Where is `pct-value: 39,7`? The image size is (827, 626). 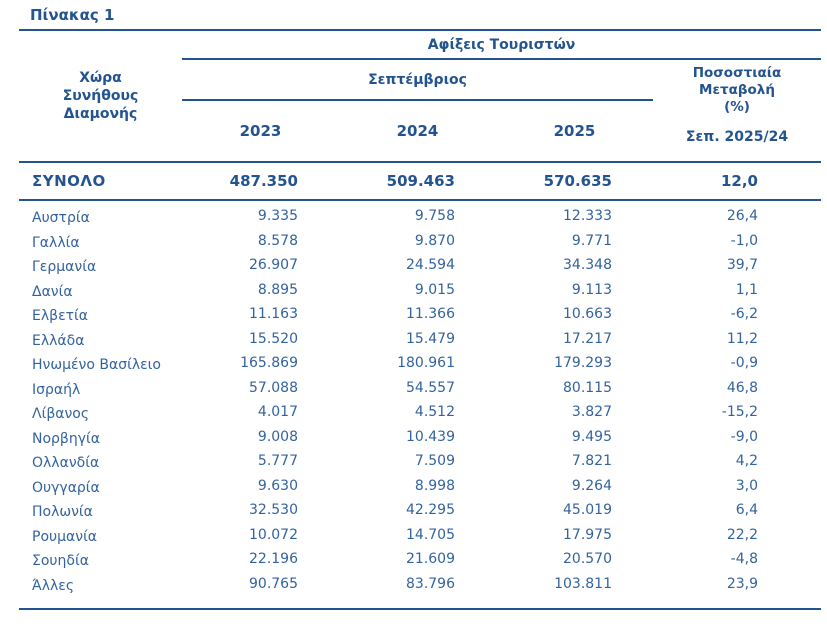 pct-value: 39,7 is located at coordinates (742, 265).